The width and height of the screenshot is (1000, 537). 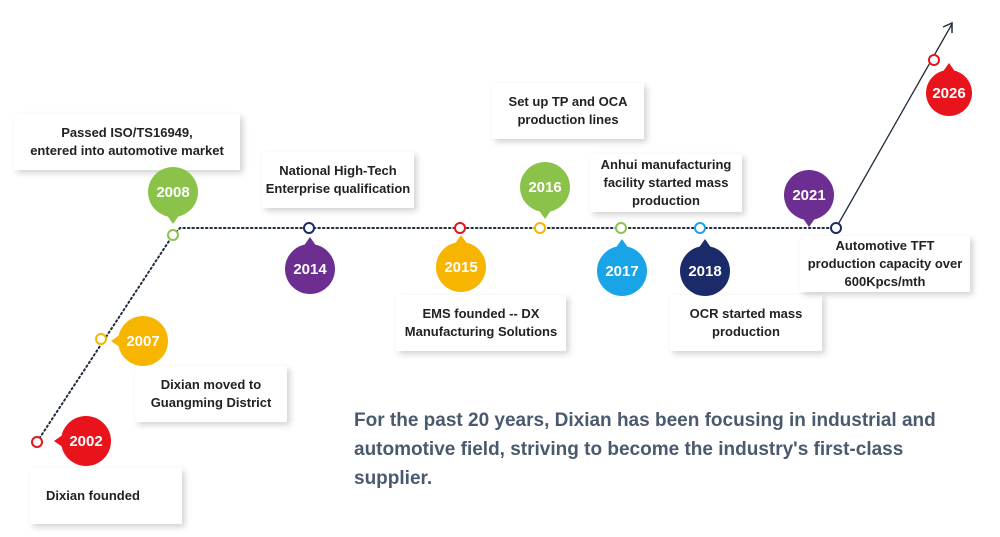 I want to click on year-badge-pointer-2007, so click(x=116, y=341).